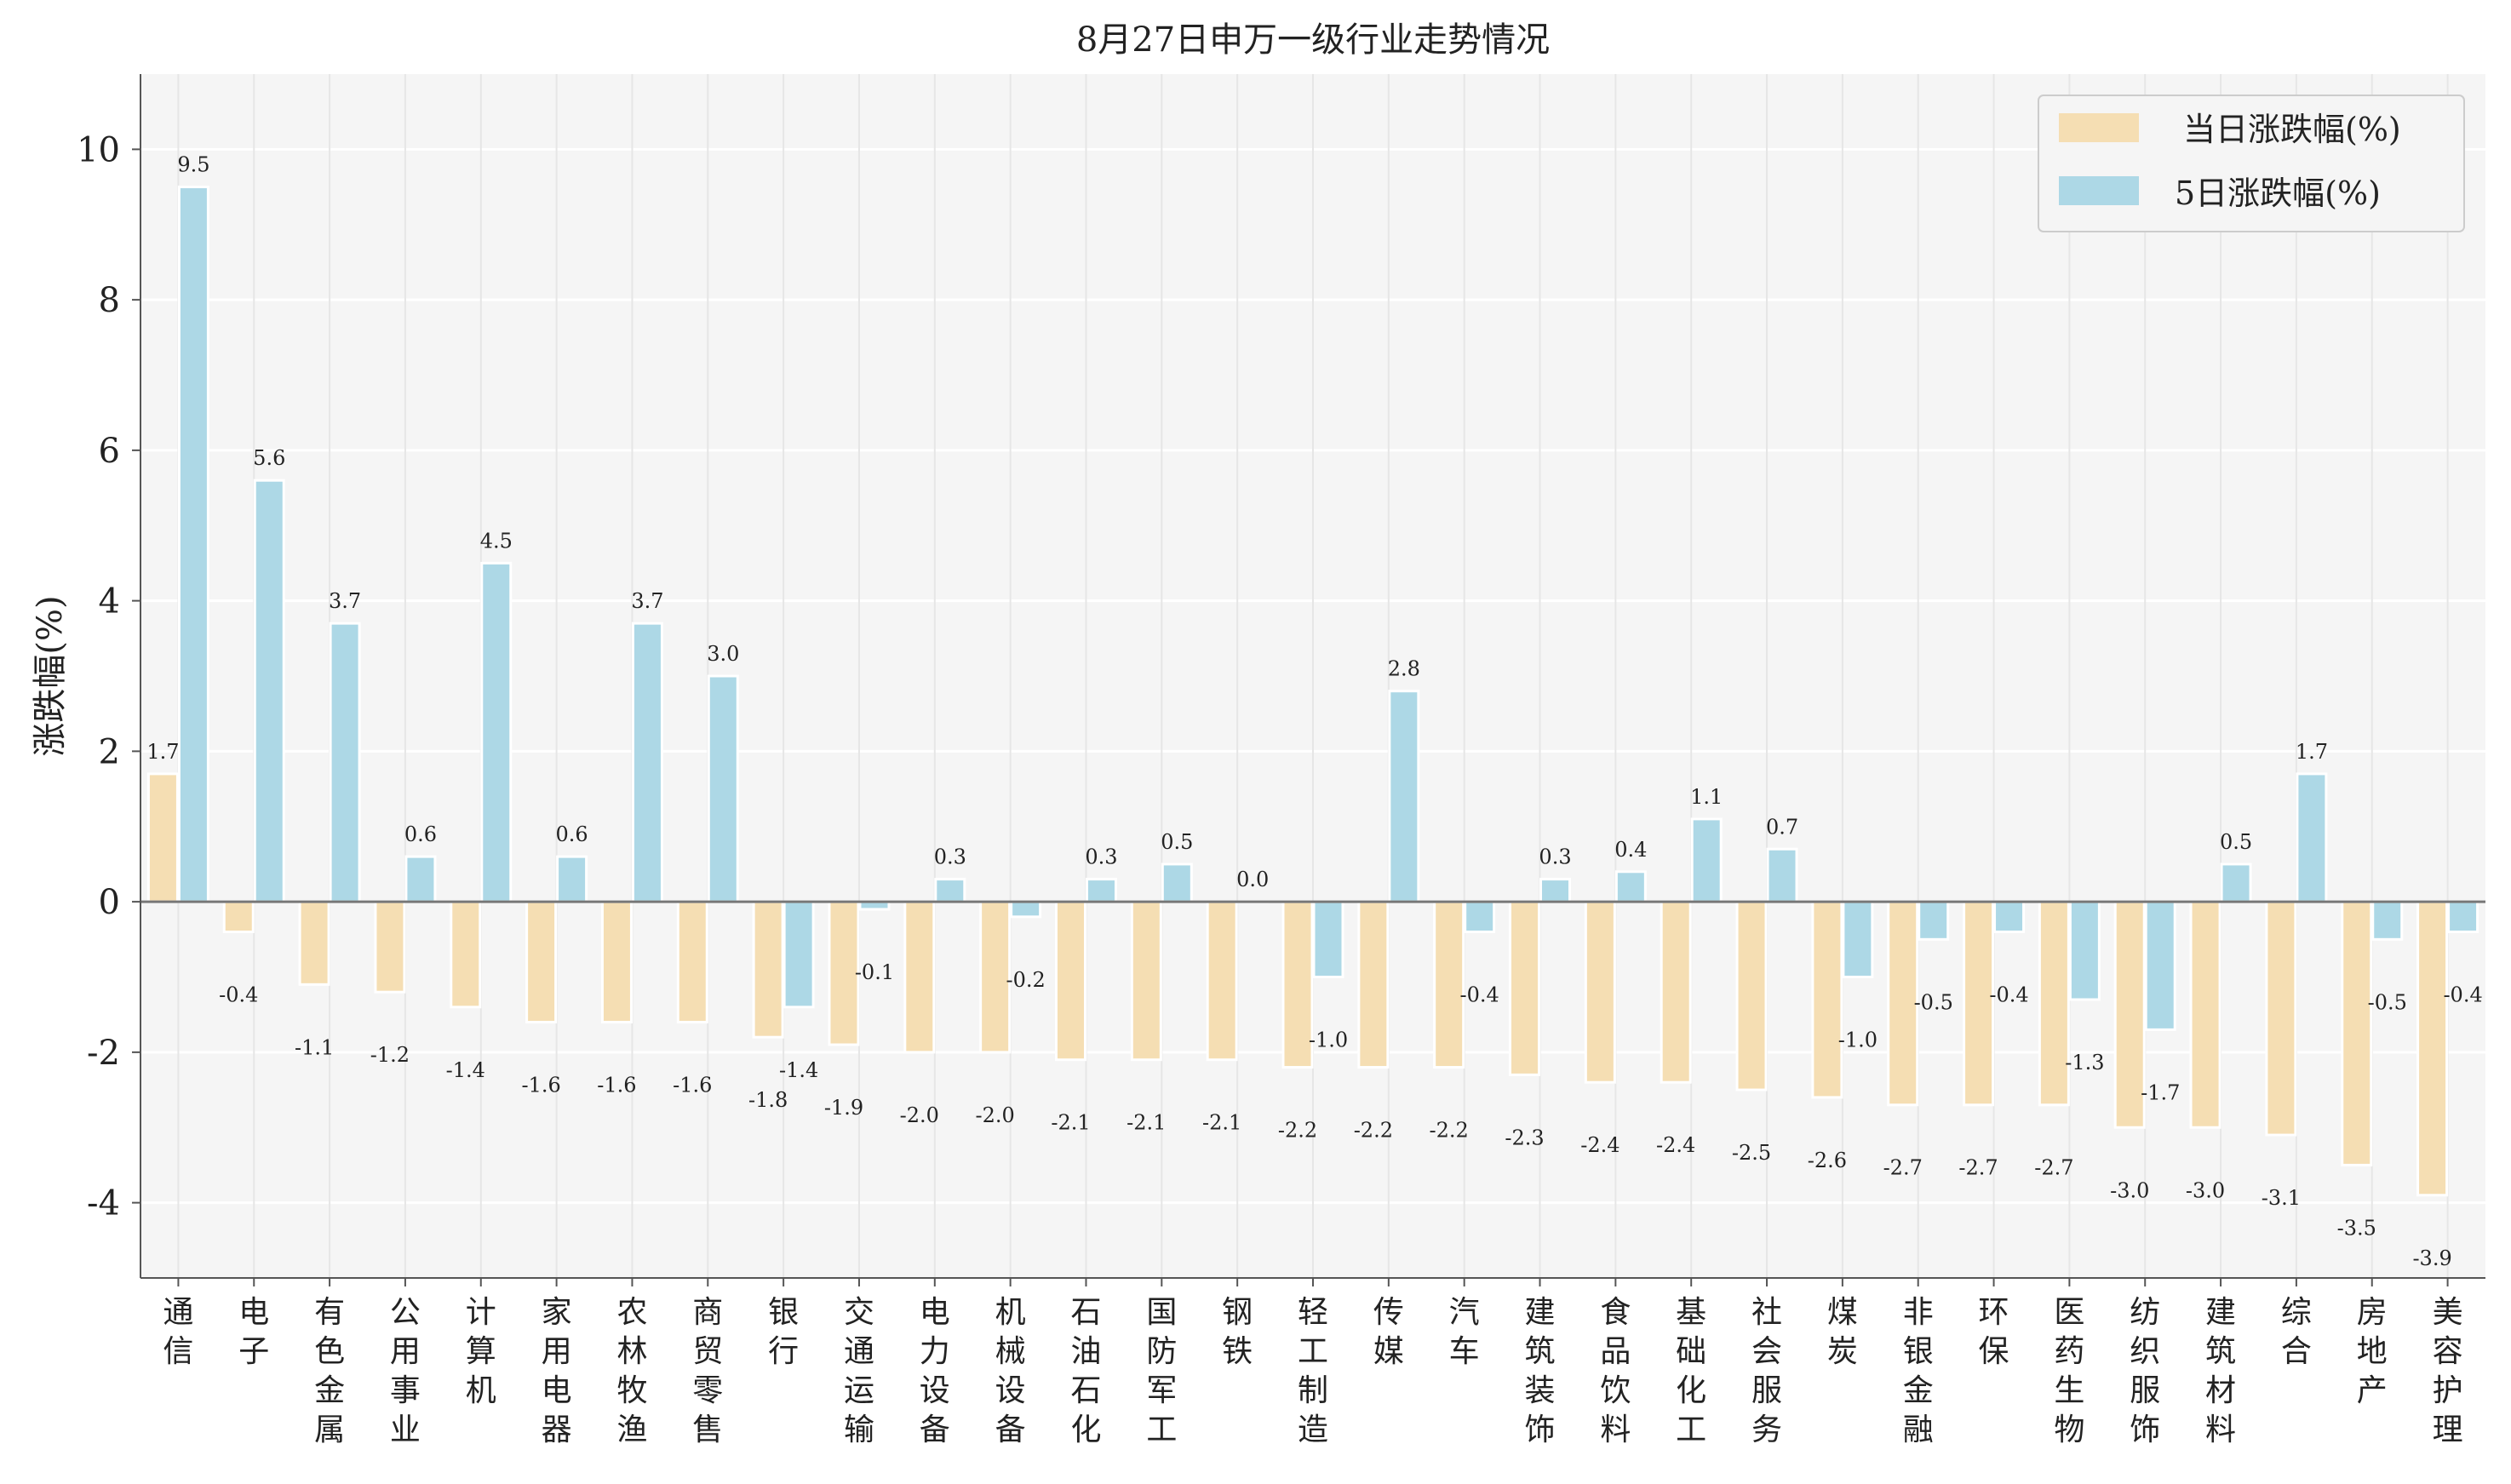 The height and width of the screenshot is (1484, 2511). What do you see at coordinates (1313, 1371) in the screenshot?
I see `x-tick-label: 轻工制造` at bounding box center [1313, 1371].